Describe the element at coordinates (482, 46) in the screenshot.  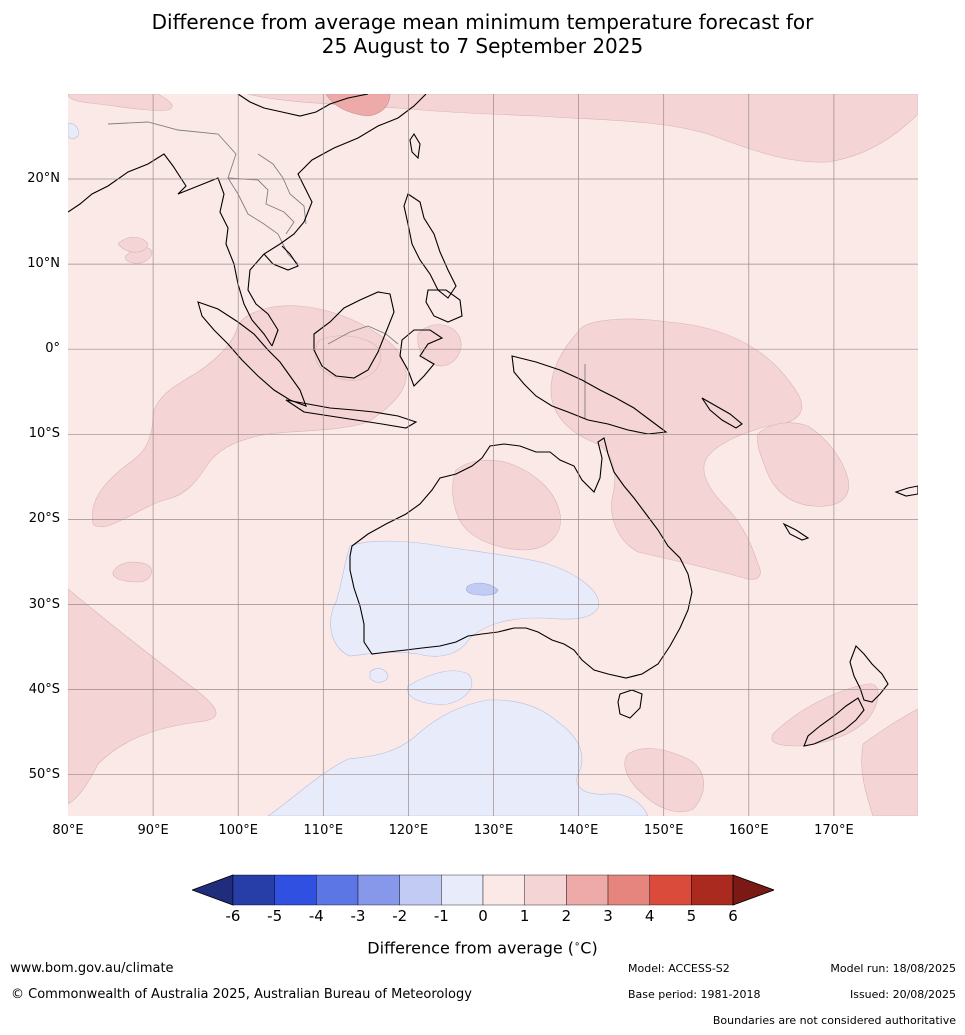
I see `map-title-line-2: 25 August to 7 September 2025` at that location.